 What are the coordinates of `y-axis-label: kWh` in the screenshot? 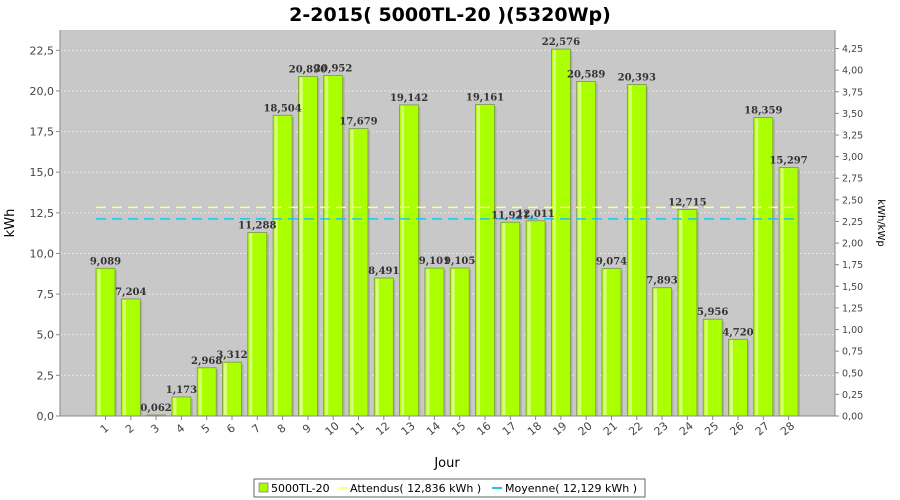 It's located at (10, 223).